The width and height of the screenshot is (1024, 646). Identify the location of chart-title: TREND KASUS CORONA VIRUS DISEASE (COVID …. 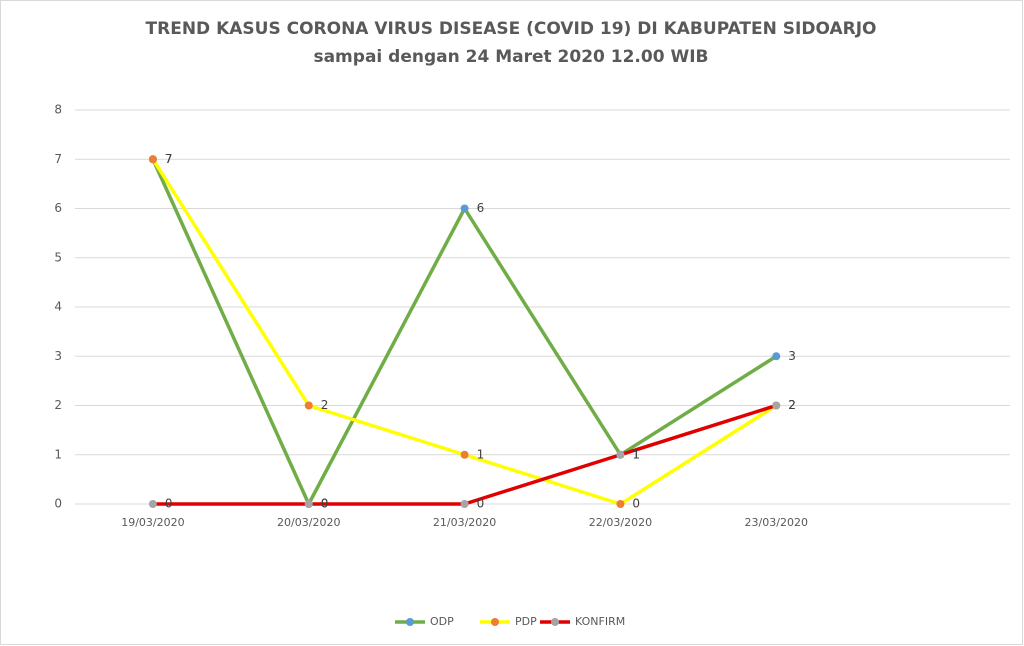
(511, 29).